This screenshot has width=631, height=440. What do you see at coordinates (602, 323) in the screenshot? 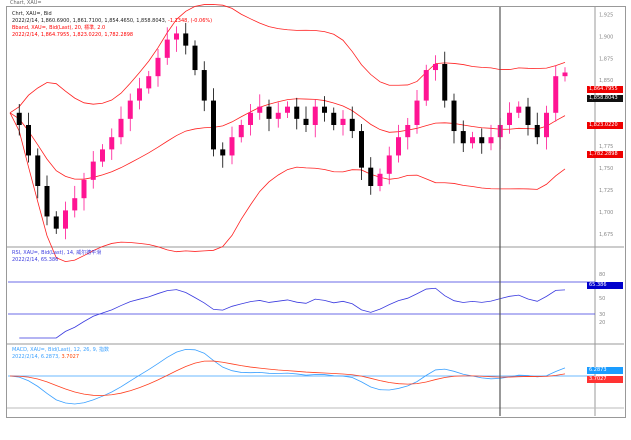
I see `rsi-tick-label: 20` at bounding box center [602, 323].